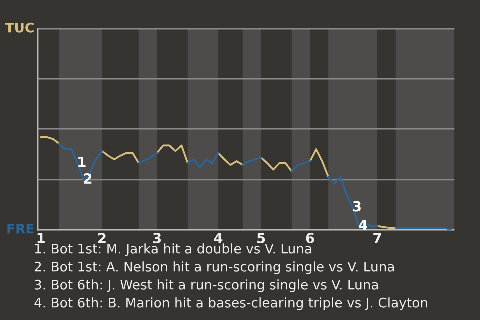  I want to click on text: 1. Bot 1st: M. Jarka hit a double vs V. Luna, so click(173, 250).